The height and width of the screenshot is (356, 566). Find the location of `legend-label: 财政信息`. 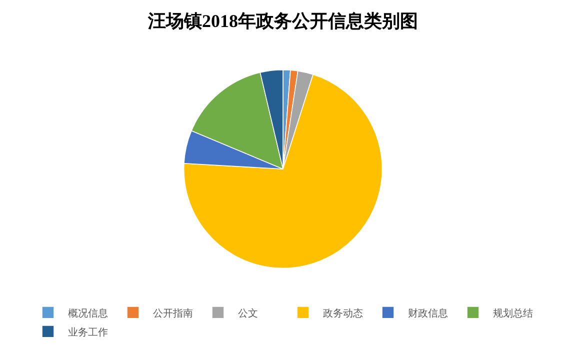

legend-label: 财政信息 is located at coordinates (428, 313).